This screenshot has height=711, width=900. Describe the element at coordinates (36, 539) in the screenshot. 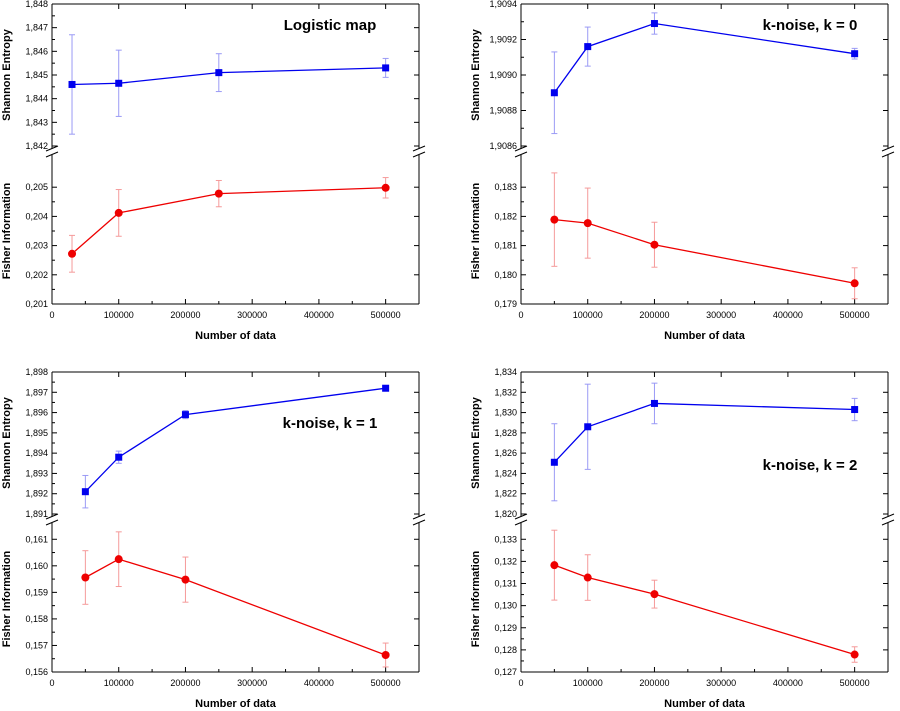

I see `y-tick-label: 0,161` at that location.